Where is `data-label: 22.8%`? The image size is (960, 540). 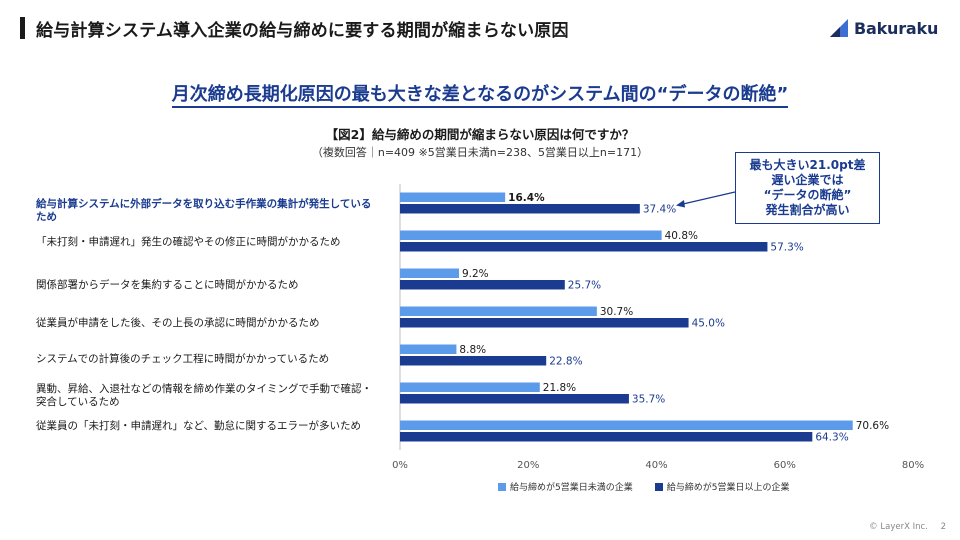 data-label: 22.8% is located at coordinates (565, 362).